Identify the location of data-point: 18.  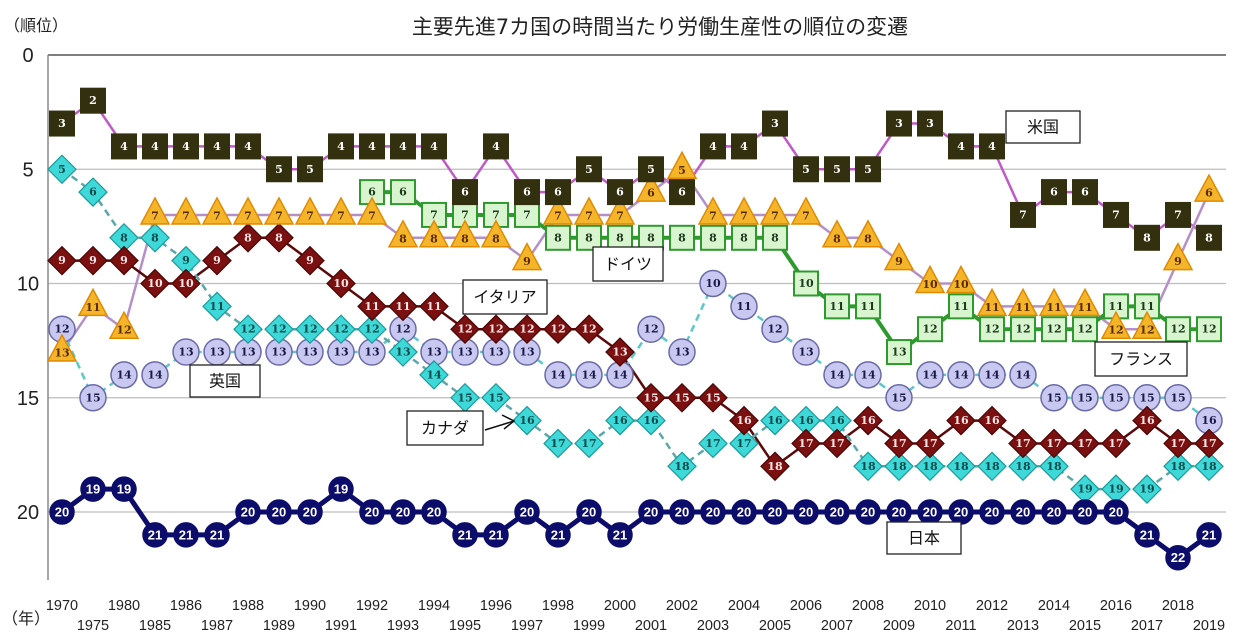
(682, 466).